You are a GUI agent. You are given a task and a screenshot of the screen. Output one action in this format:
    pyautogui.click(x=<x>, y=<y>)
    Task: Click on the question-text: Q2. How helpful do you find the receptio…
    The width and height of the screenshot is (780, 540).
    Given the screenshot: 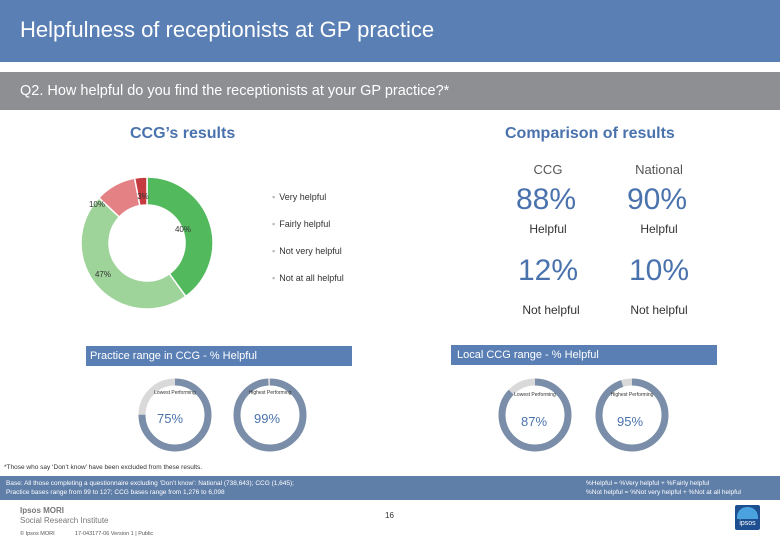 What is the action you would take?
    pyautogui.click(x=235, y=91)
    